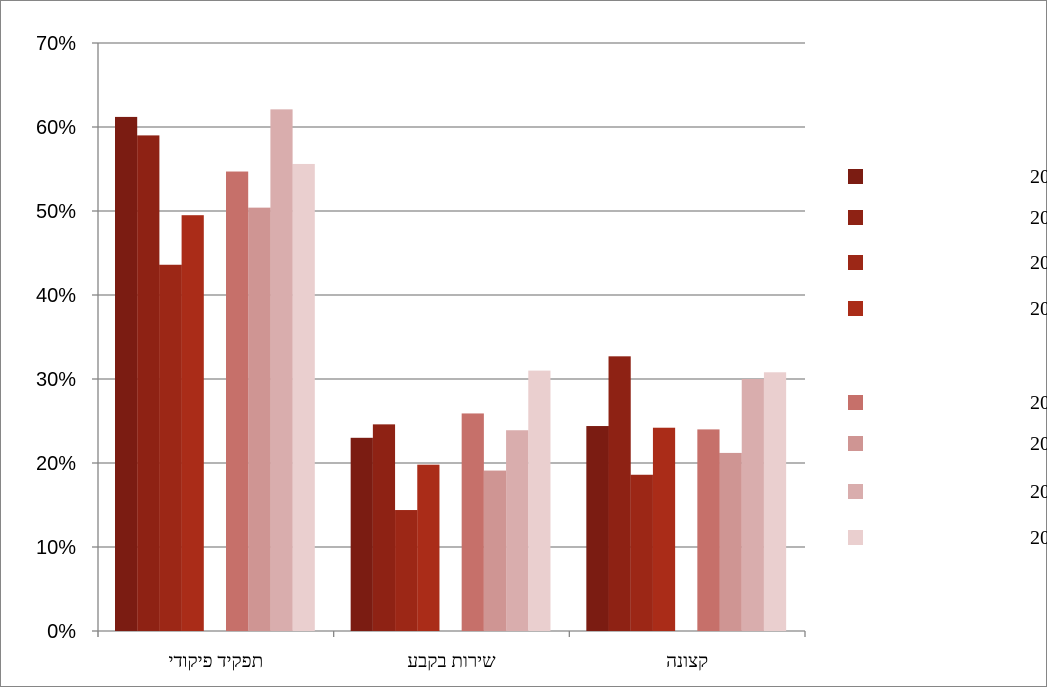  Describe the element at coordinates (56, 44) in the screenshot. I see `y-tick-label: 70%` at that location.